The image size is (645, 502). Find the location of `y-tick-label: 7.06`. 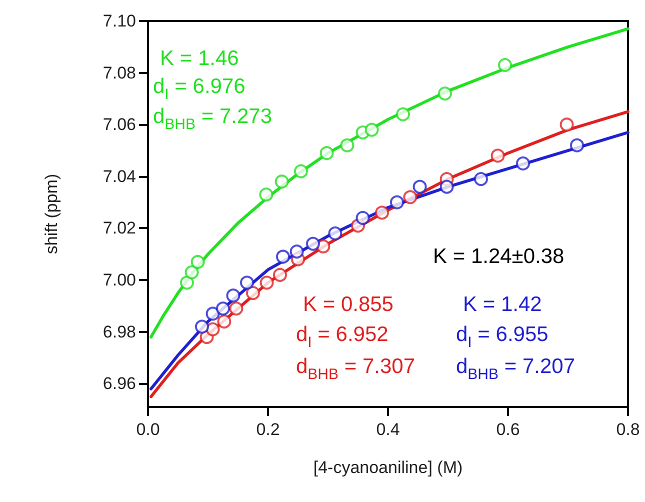

y-tick-label: 7.06 is located at coordinates (119, 124).